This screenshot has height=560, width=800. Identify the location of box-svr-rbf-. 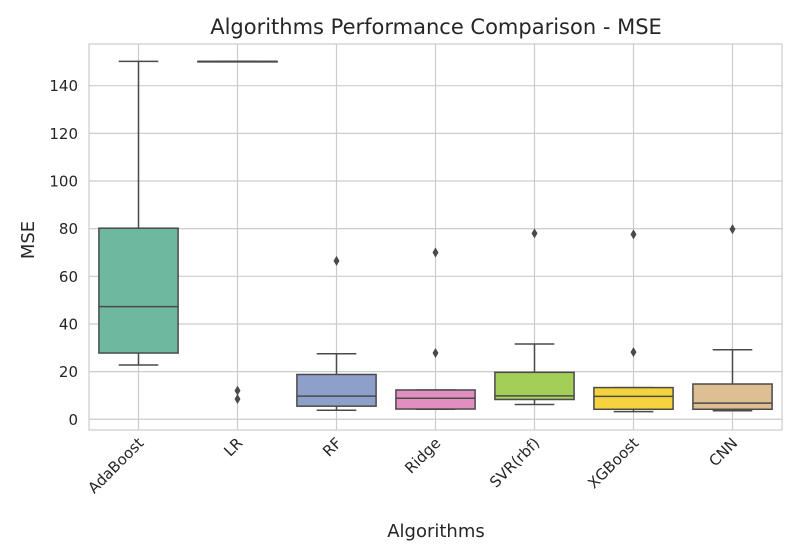
(534, 317).